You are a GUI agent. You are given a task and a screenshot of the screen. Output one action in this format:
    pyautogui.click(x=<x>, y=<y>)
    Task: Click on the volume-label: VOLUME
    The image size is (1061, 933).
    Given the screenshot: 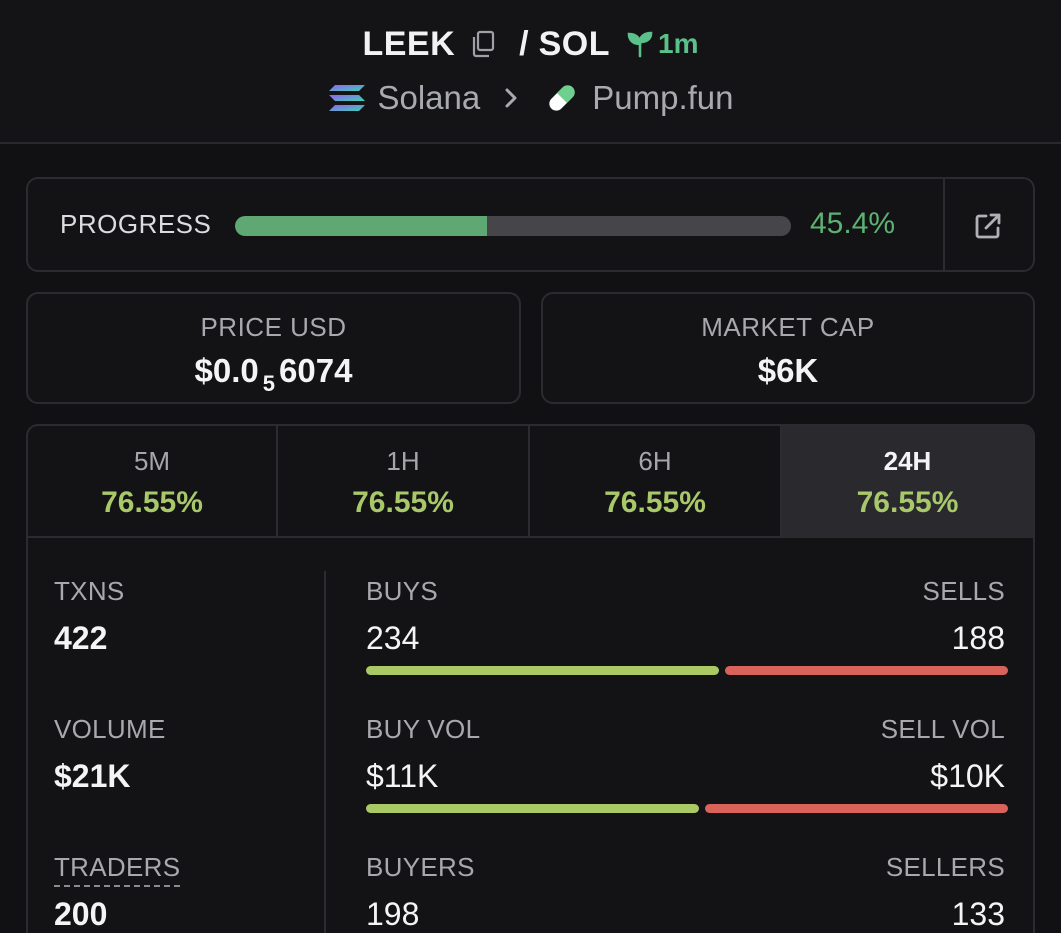 What is the action you would take?
    pyautogui.click(x=110, y=729)
    